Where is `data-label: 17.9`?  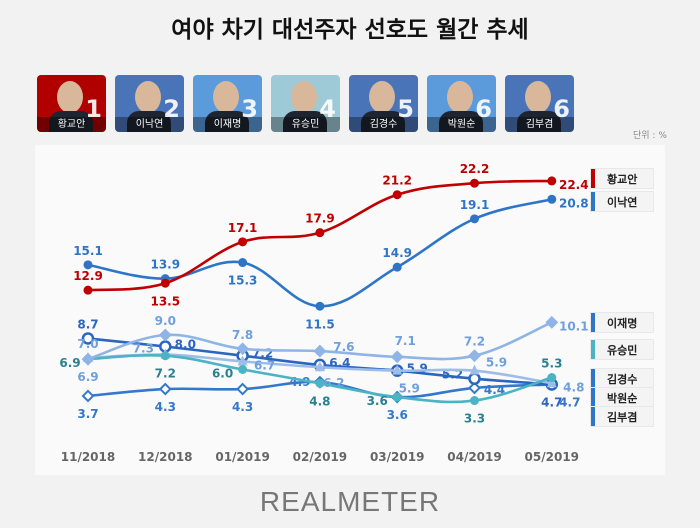
data-label: 17.9 is located at coordinates (320, 219).